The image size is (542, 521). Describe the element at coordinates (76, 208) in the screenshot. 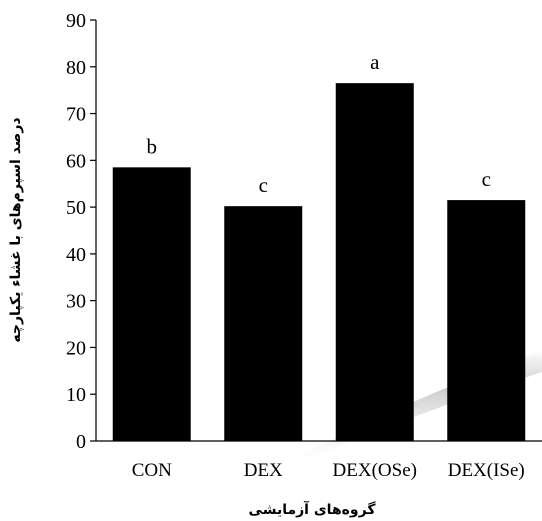

I see `y-tick-label: 50` at that location.